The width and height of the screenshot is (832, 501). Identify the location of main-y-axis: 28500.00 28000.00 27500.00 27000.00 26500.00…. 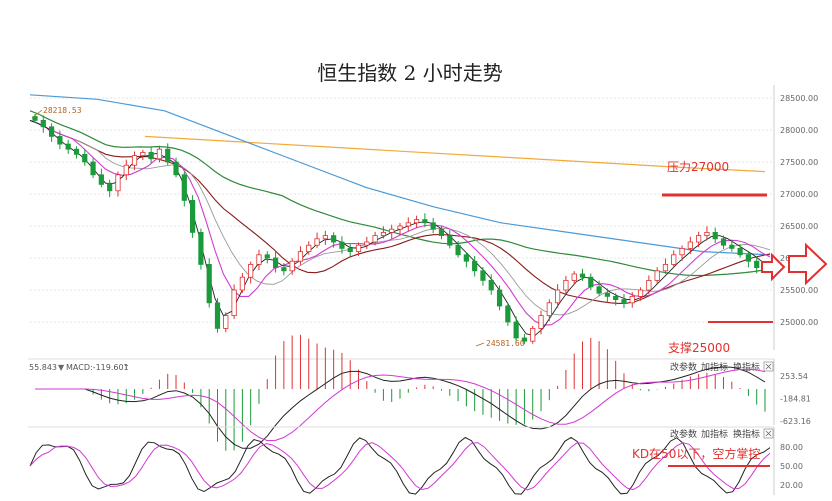
(799, 210).